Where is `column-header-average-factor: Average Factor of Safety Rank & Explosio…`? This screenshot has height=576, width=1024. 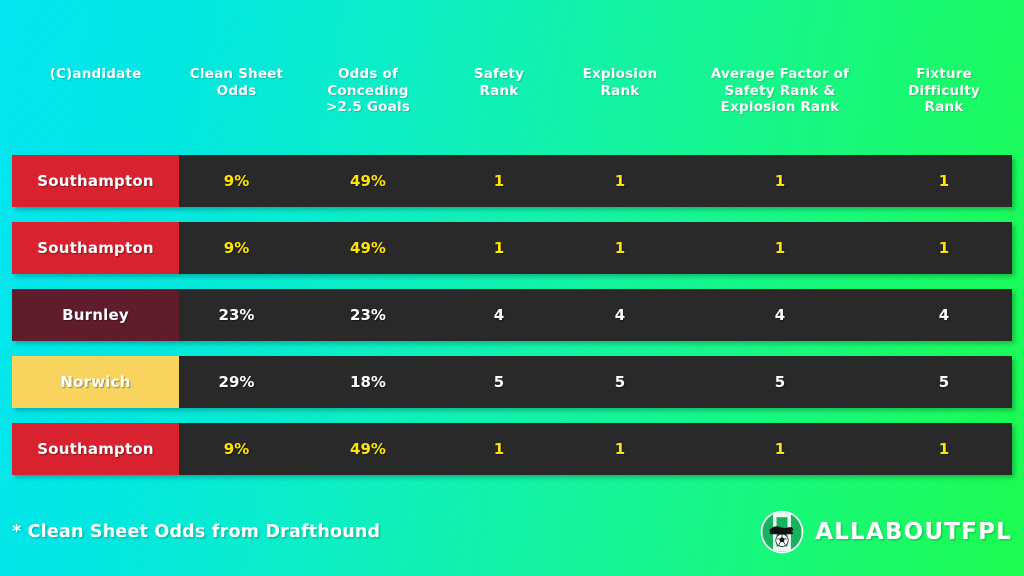
column-header-average-factor: Average Factor of Safety Rank & Explosio… is located at coordinates (780, 90).